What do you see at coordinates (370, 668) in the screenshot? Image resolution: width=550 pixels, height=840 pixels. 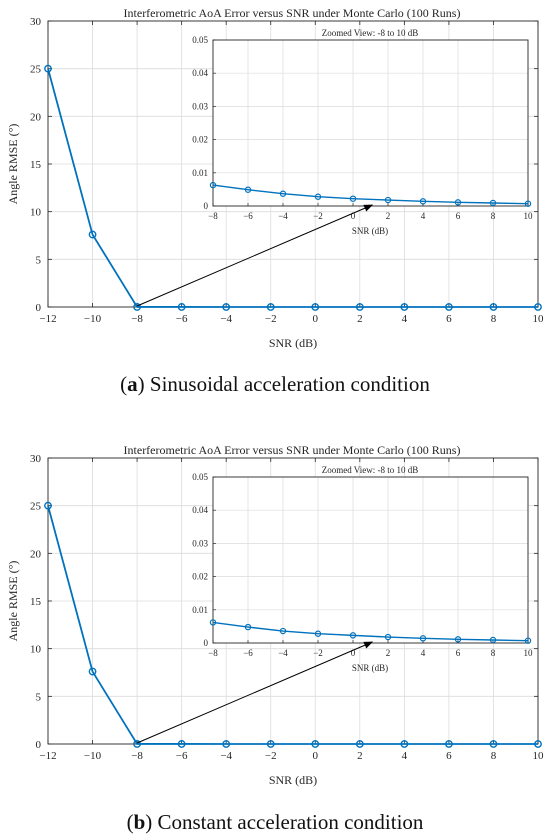 I see `inset-x-axis-label: SNR (dB)` at bounding box center [370, 668].